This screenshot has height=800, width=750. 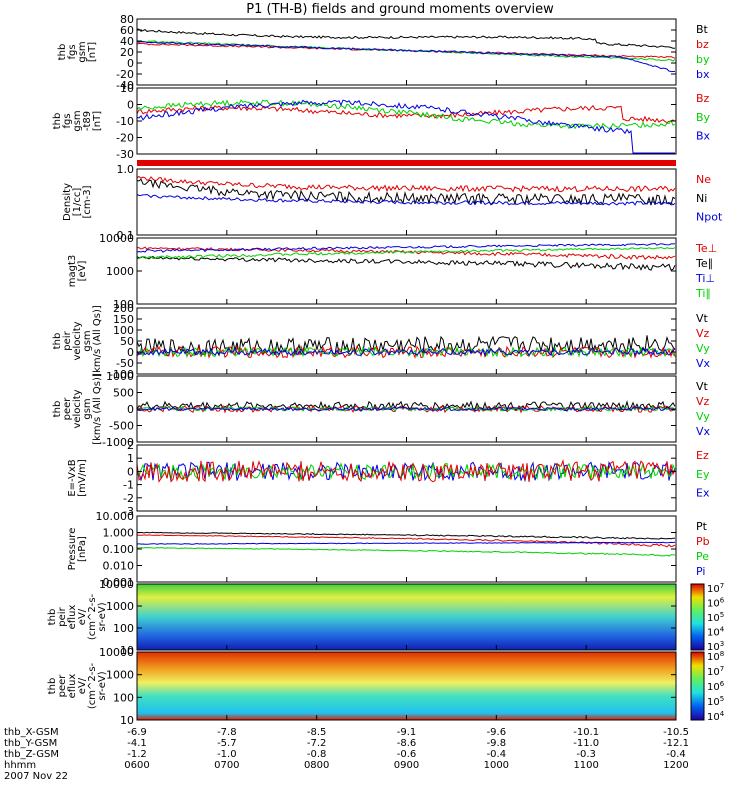 I want to click on quality-flag-bar, so click(x=406, y=163).